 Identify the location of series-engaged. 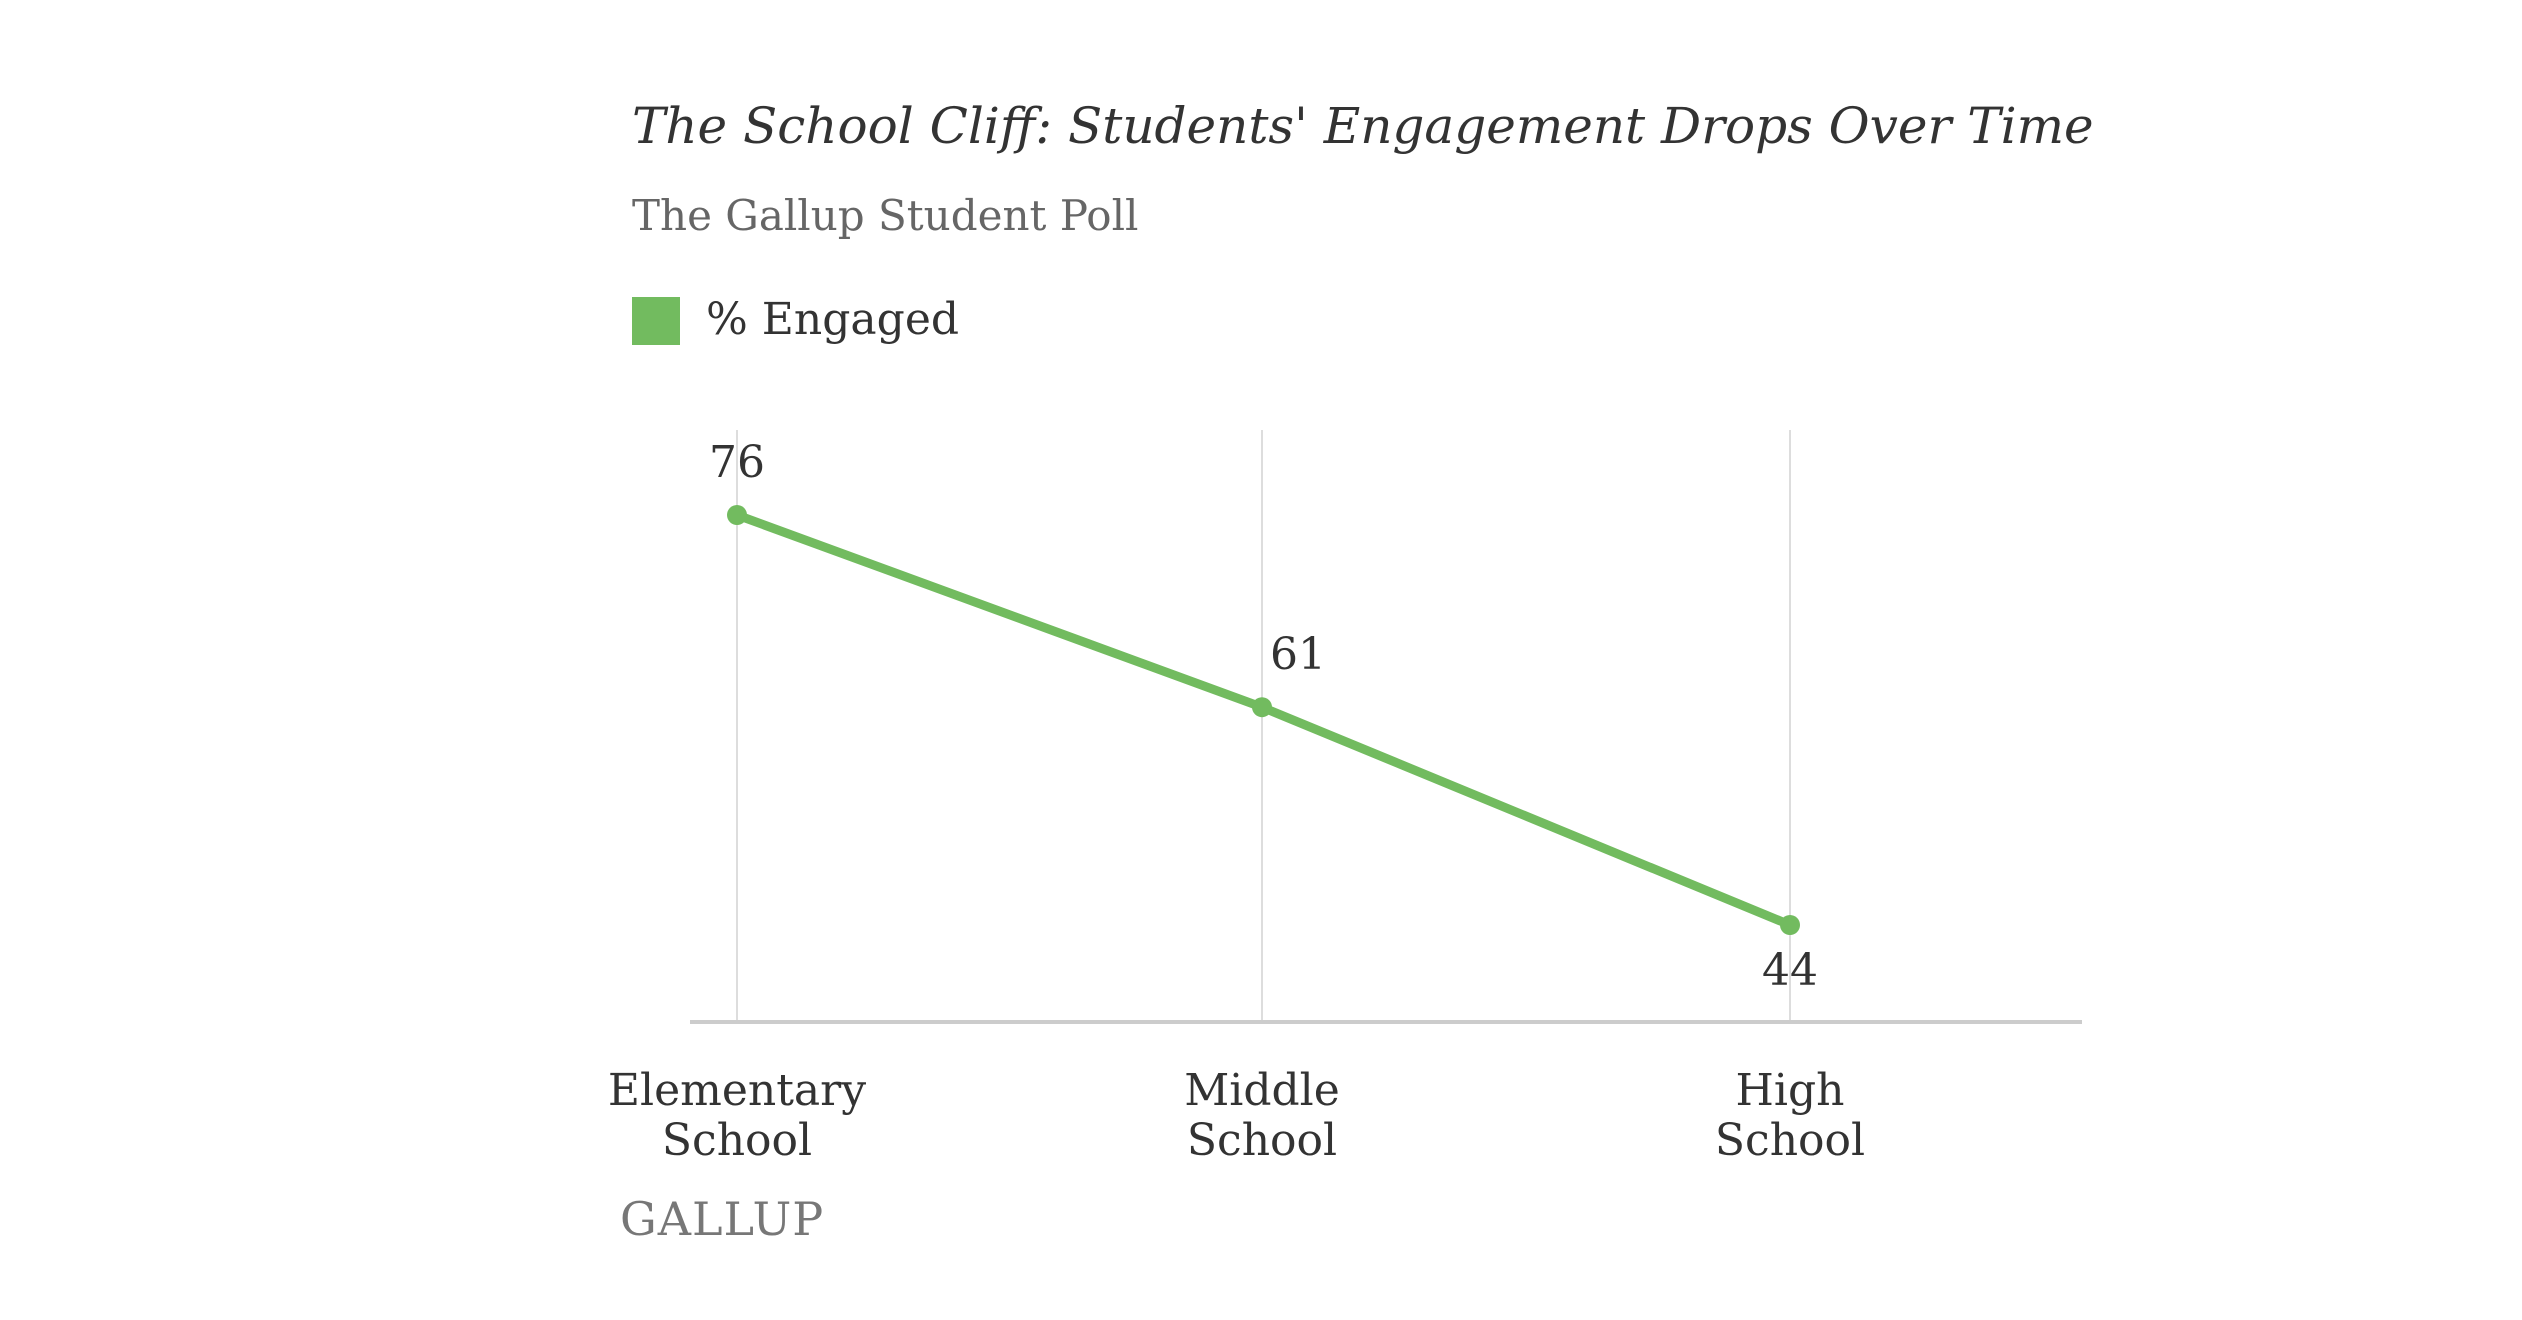
(1263, 720).